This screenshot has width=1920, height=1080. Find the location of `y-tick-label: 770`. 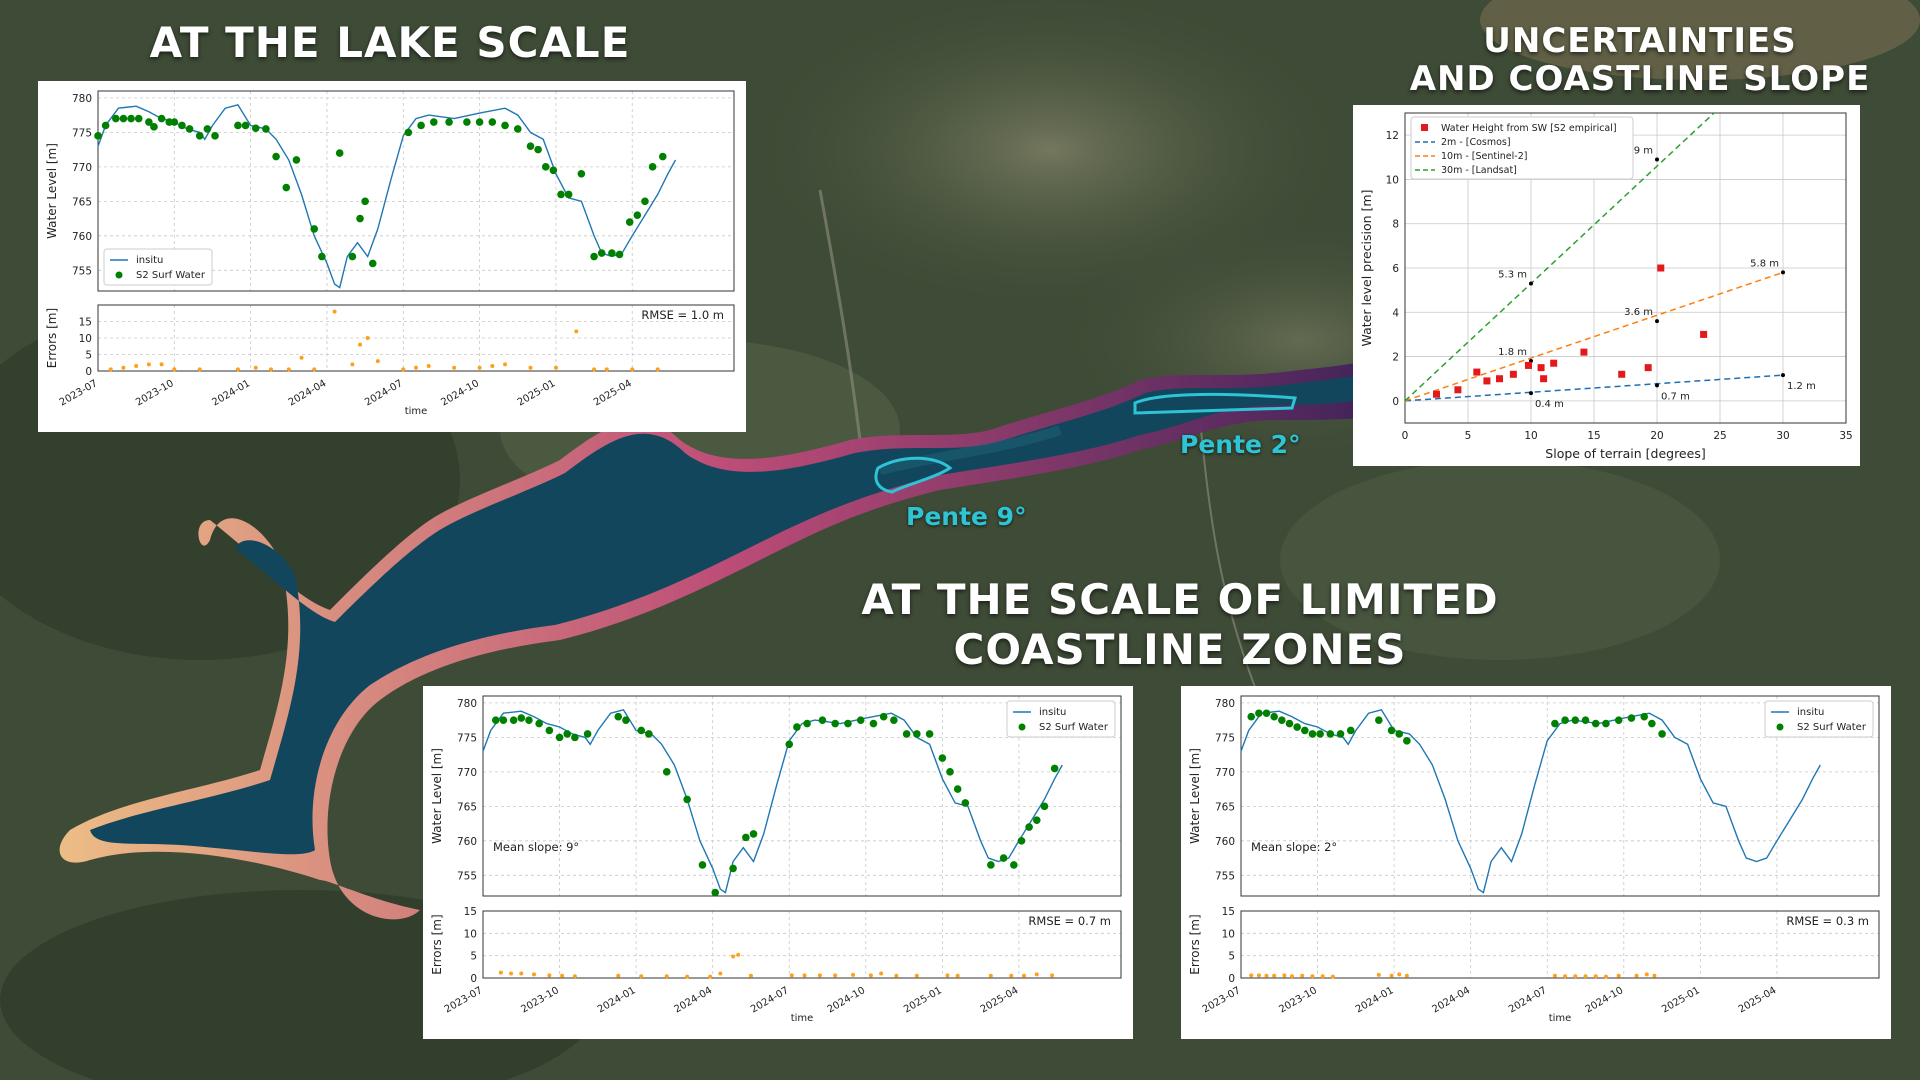

y-tick-label: 770 is located at coordinates (82, 168).